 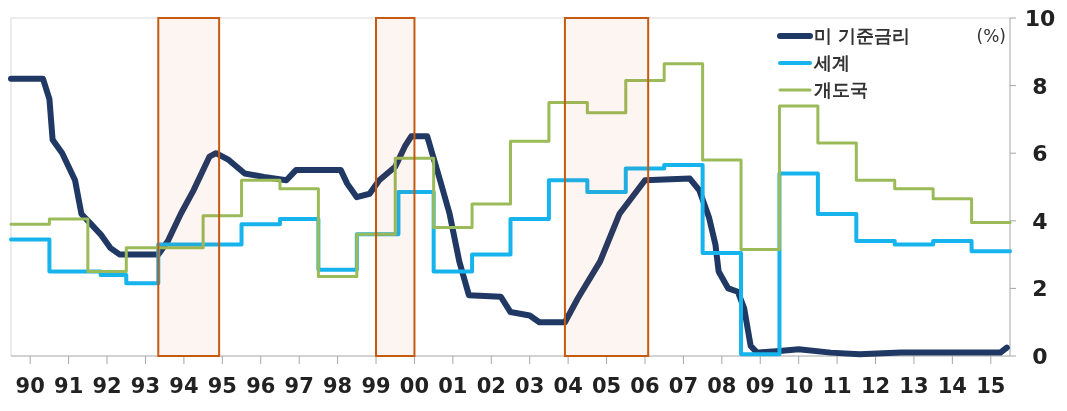 What do you see at coordinates (914, 386) in the screenshot?
I see `x-tick-label: 13` at bounding box center [914, 386].